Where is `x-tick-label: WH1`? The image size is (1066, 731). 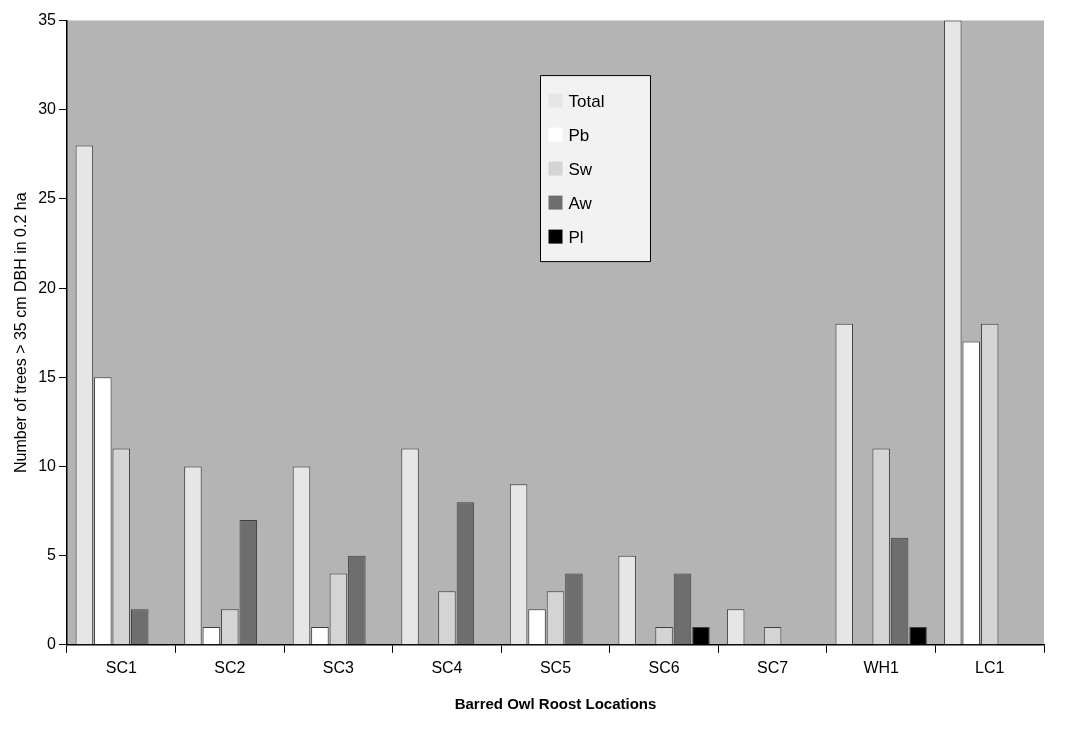
x-tick-label: WH1 is located at coordinates (881, 667).